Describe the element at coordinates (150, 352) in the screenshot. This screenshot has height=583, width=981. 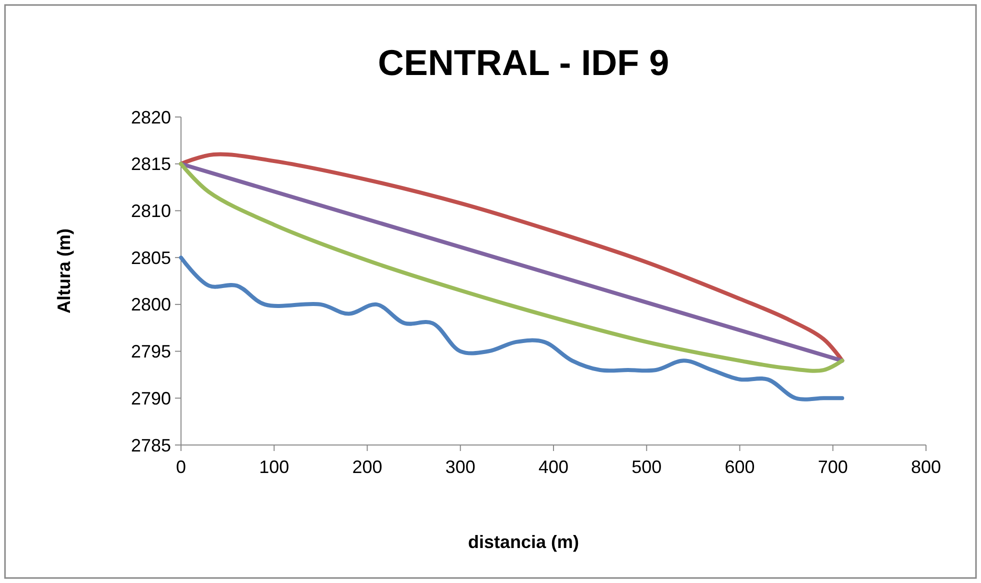
I see `y-tick-label: 2795` at that location.